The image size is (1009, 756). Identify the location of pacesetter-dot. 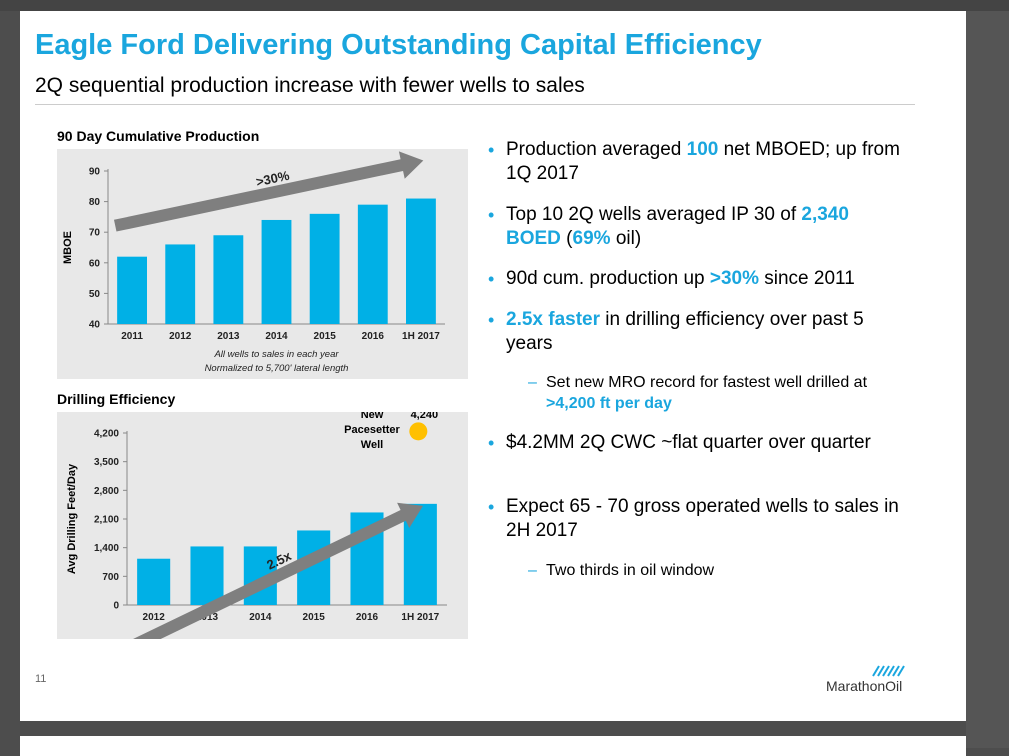
(418, 431).